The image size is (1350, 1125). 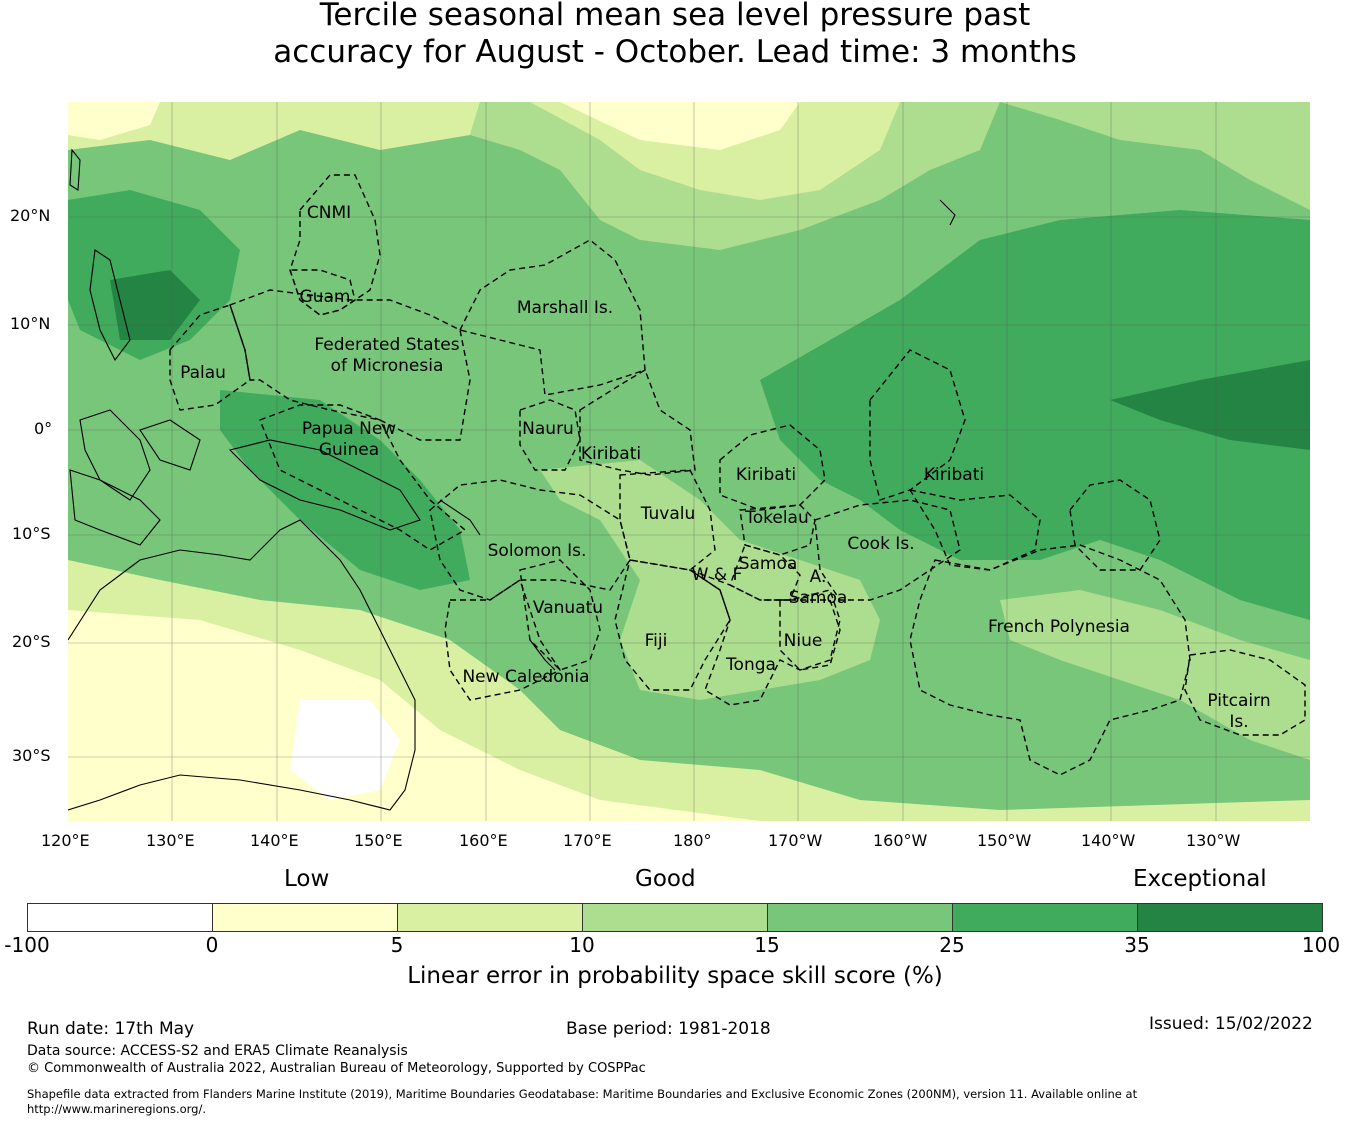 I want to click on region-label-fsm-2: of Micronesia, so click(x=387, y=366).